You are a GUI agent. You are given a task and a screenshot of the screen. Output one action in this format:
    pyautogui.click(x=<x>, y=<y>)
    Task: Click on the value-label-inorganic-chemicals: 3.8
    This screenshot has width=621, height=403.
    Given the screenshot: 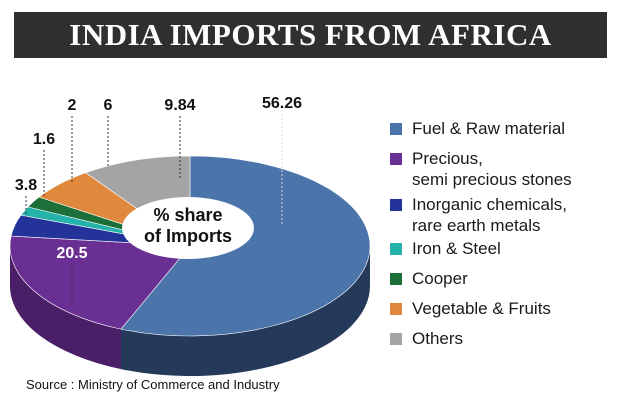 What is the action you would take?
    pyautogui.click(x=26, y=185)
    